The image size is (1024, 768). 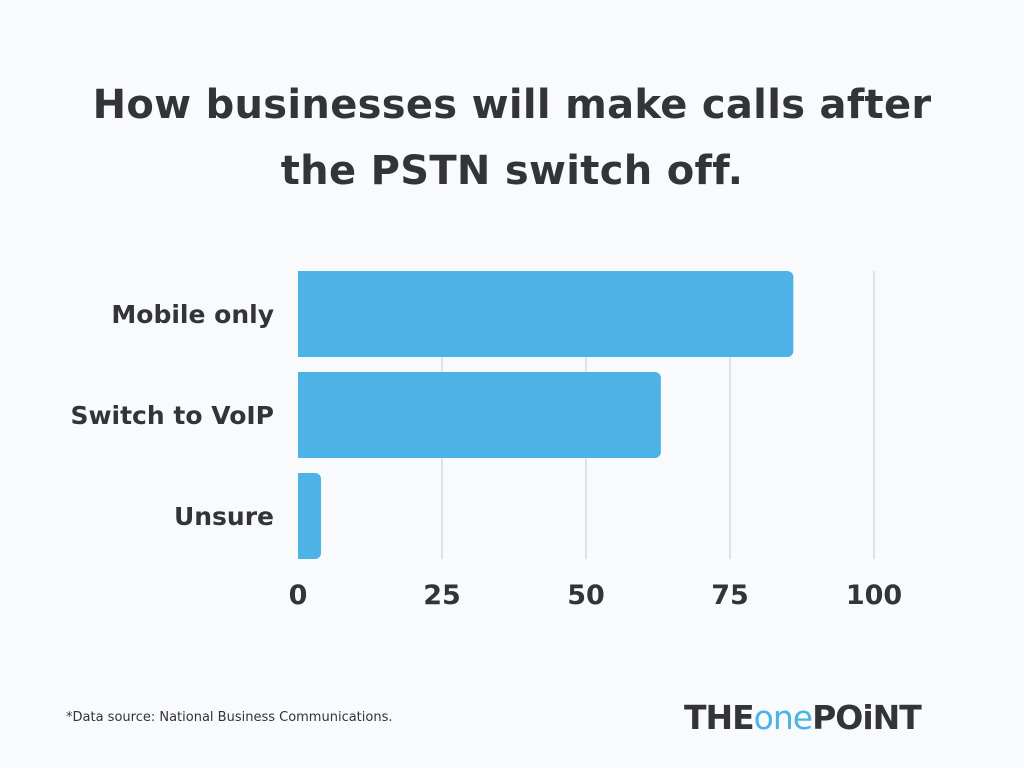 I want to click on bar-unsure, so click(x=310, y=516).